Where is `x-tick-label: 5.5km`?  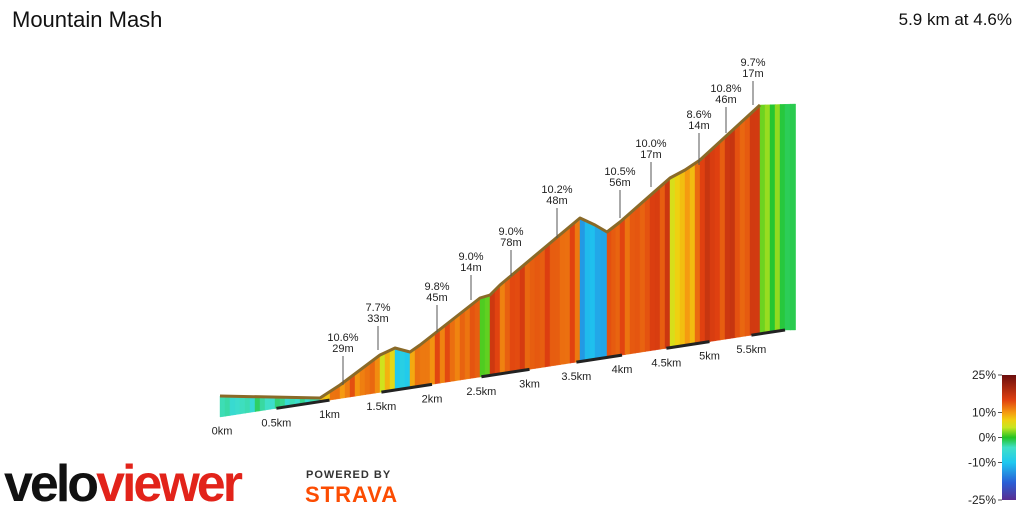
x-tick-label: 5.5km is located at coordinates (751, 350).